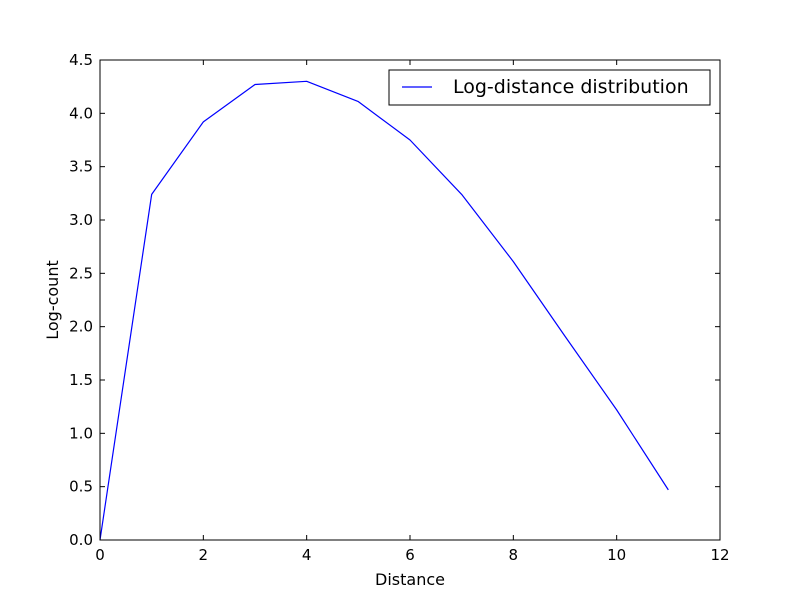 The width and height of the screenshot is (800, 600). What do you see at coordinates (719, 555) in the screenshot?
I see `x-tick-label: 12` at bounding box center [719, 555].